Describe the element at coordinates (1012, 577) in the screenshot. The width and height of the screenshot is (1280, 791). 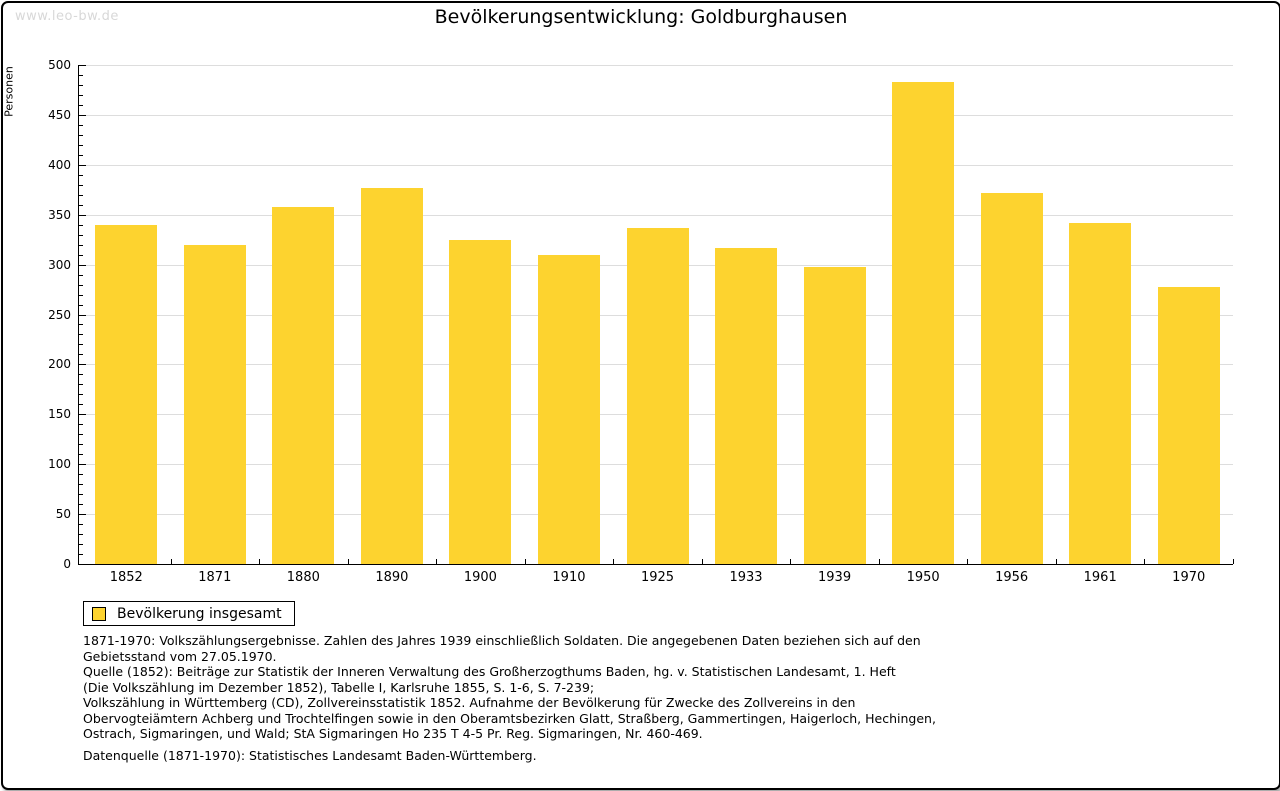
I see `x-tick-label: 1956` at that location.